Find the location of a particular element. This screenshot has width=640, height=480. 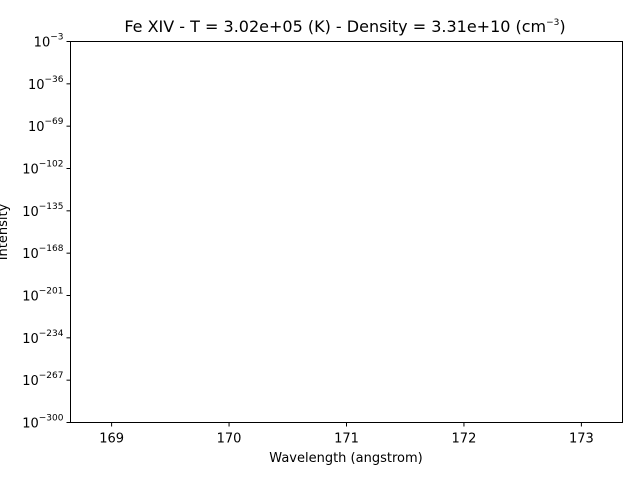

y-tick-label: 10−267 is located at coordinates (42, 380).